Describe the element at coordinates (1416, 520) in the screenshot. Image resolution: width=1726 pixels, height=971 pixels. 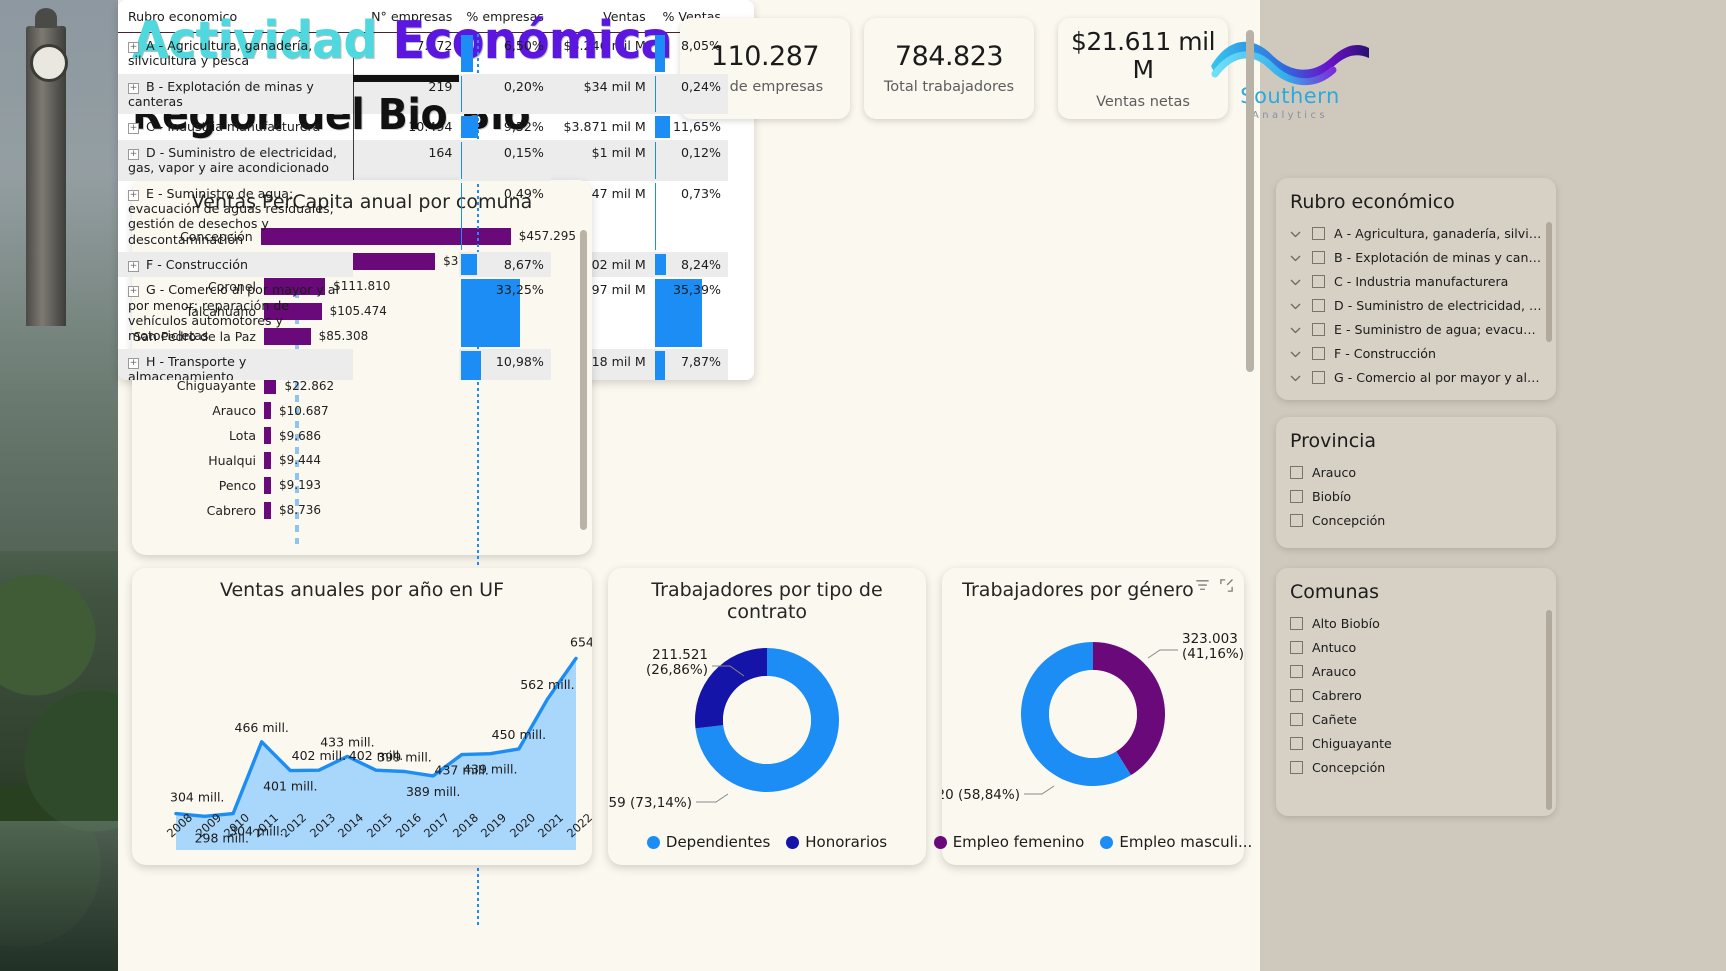
I see `slicer-provincia-item: Concepción` at that location.